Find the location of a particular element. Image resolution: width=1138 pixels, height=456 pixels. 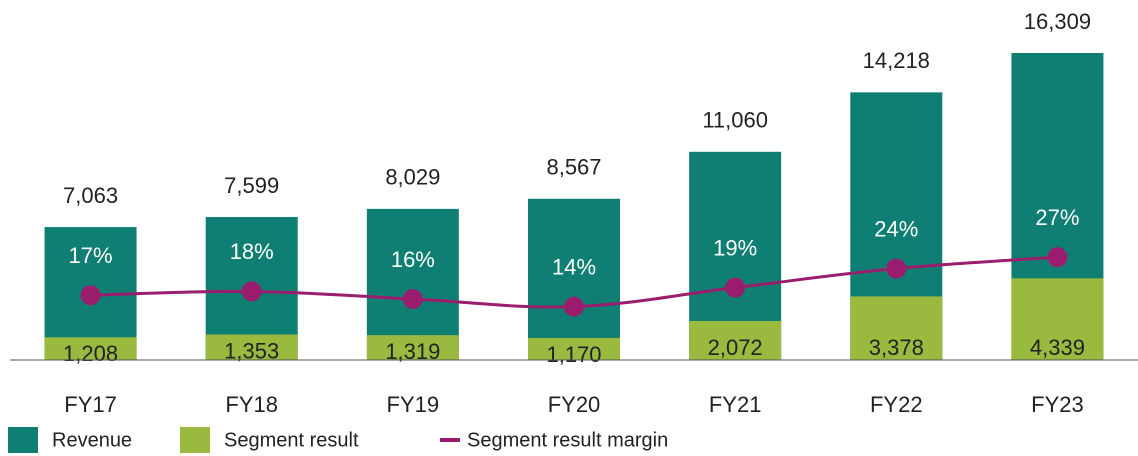

value-label: 3,378 is located at coordinates (896, 347).